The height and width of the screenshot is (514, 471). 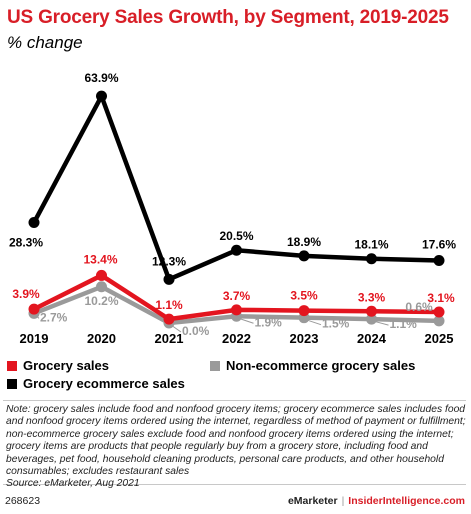 I want to click on x-tick-label-2024: 2024, so click(x=372, y=338).